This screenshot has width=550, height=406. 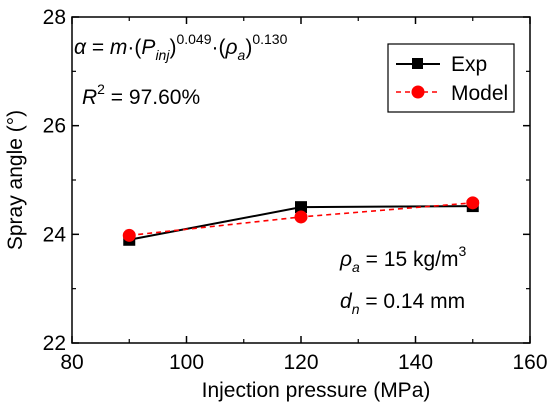 I want to click on y-tick-label: 28, so click(x=54, y=17).